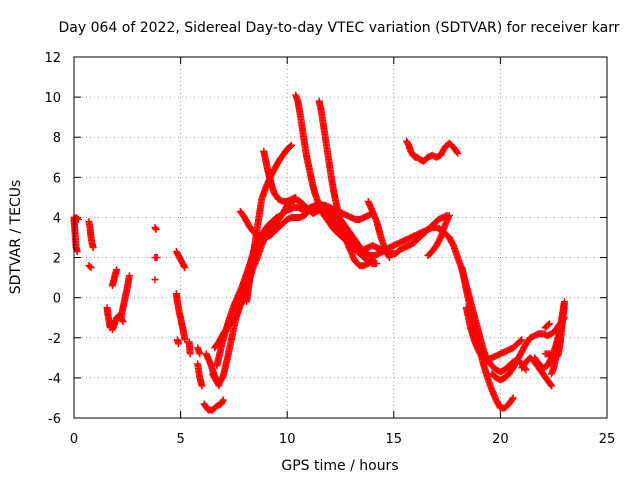  What do you see at coordinates (52, 58) in the screenshot?
I see `y-tick-label: 12` at bounding box center [52, 58].